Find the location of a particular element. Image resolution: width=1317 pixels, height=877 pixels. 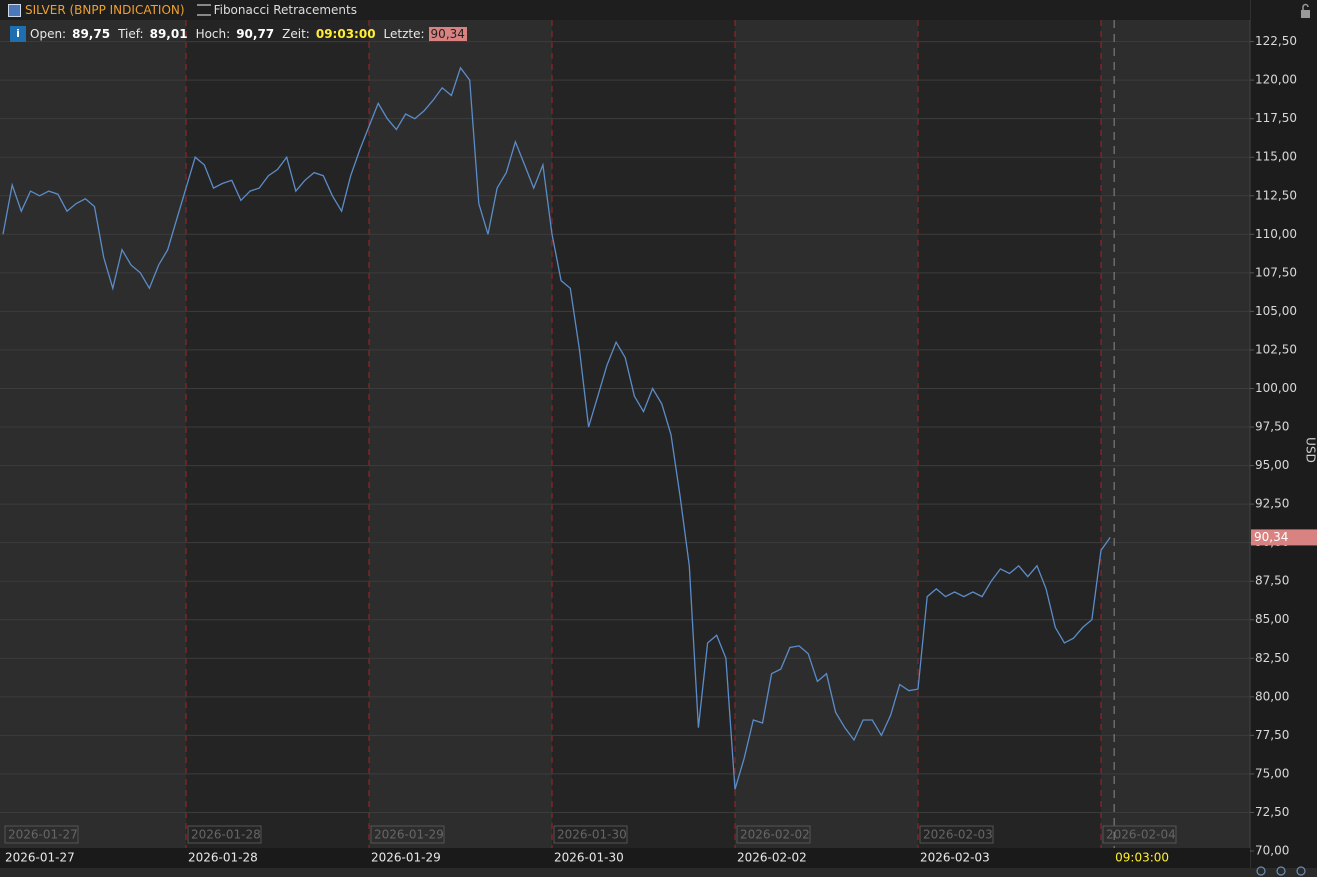

indicator-name: Fibonacci Retracements is located at coordinates (285, 10).